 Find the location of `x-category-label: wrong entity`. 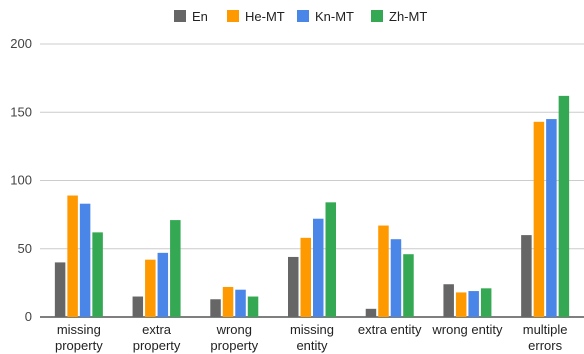

x-category-label: wrong entity is located at coordinates (467, 329).